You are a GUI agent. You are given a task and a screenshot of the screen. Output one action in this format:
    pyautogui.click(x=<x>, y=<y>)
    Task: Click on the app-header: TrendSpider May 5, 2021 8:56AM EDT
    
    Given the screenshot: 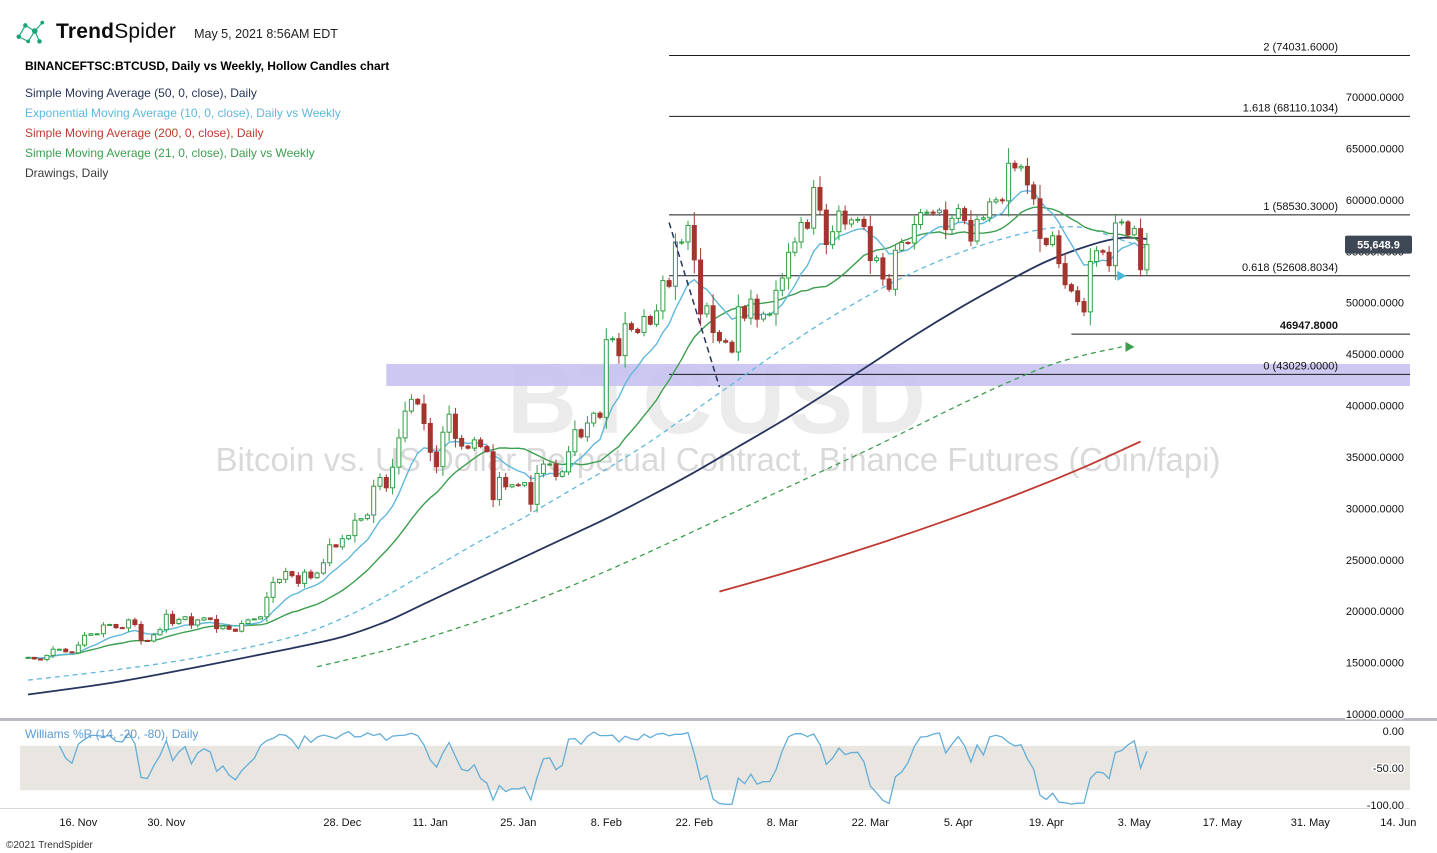 What is the action you would take?
    pyautogui.click(x=176, y=32)
    